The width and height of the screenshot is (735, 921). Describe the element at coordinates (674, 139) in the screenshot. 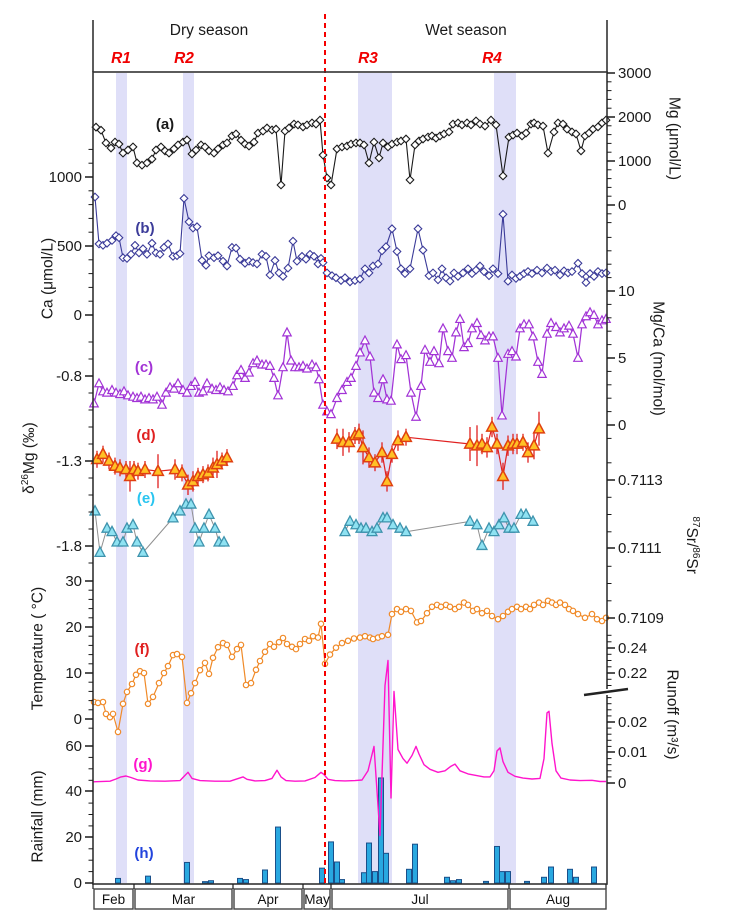

I see `mg-axis-title: Mg (μmol/L)` at that location.